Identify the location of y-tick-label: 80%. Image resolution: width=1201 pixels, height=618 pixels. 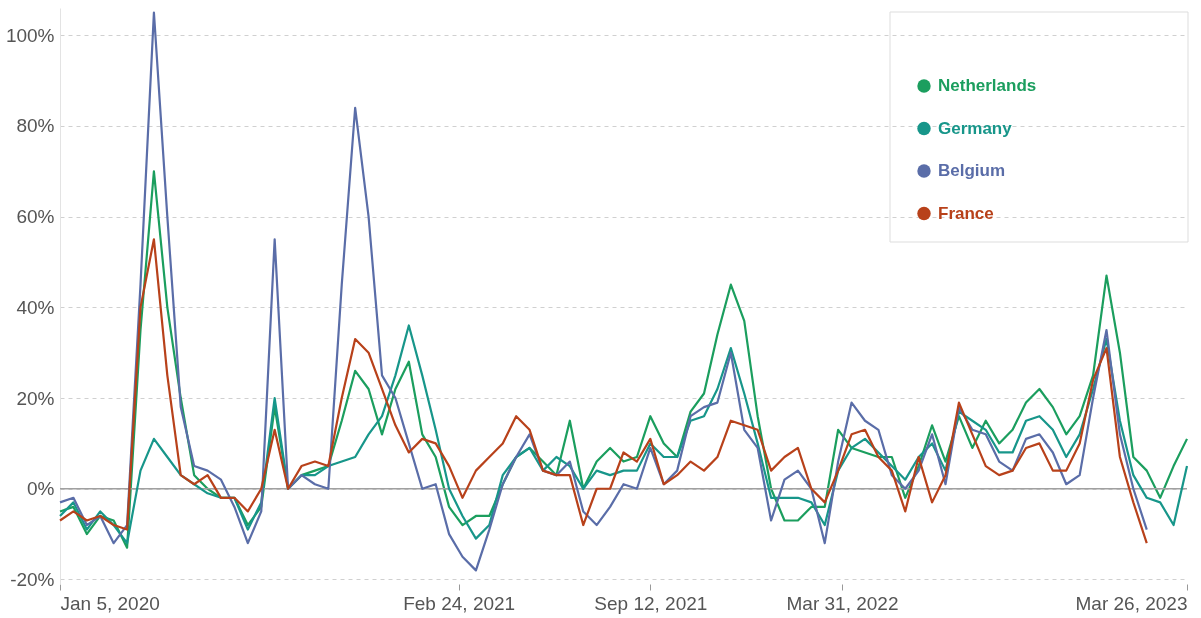
(35, 126).